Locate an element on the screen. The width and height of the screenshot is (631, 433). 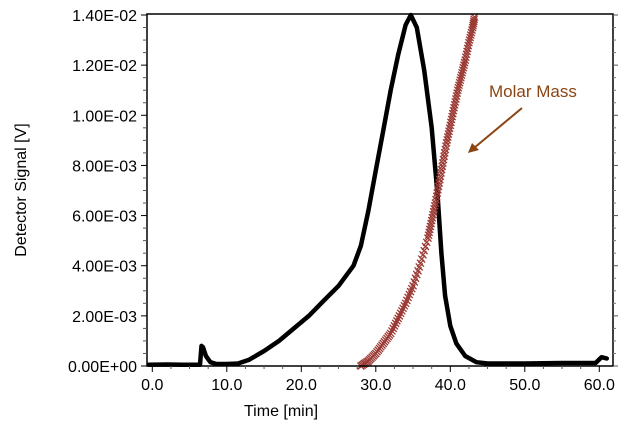
annotation-molar-mass: Molar Mass is located at coordinates (533, 91).